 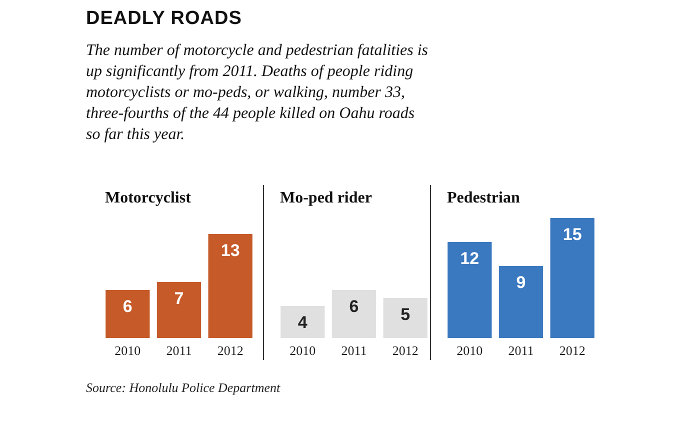 What do you see at coordinates (521, 282) in the screenshot?
I see `data-label: 9` at bounding box center [521, 282].